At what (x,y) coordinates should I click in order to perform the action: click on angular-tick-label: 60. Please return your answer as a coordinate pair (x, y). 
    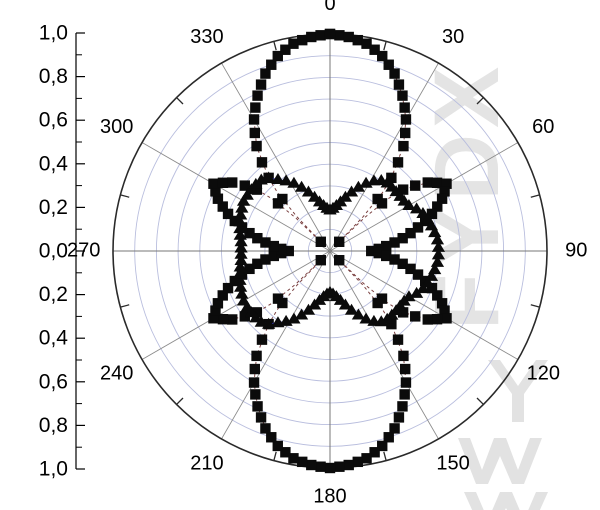
    Looking at the image, I should click on (543, 127).